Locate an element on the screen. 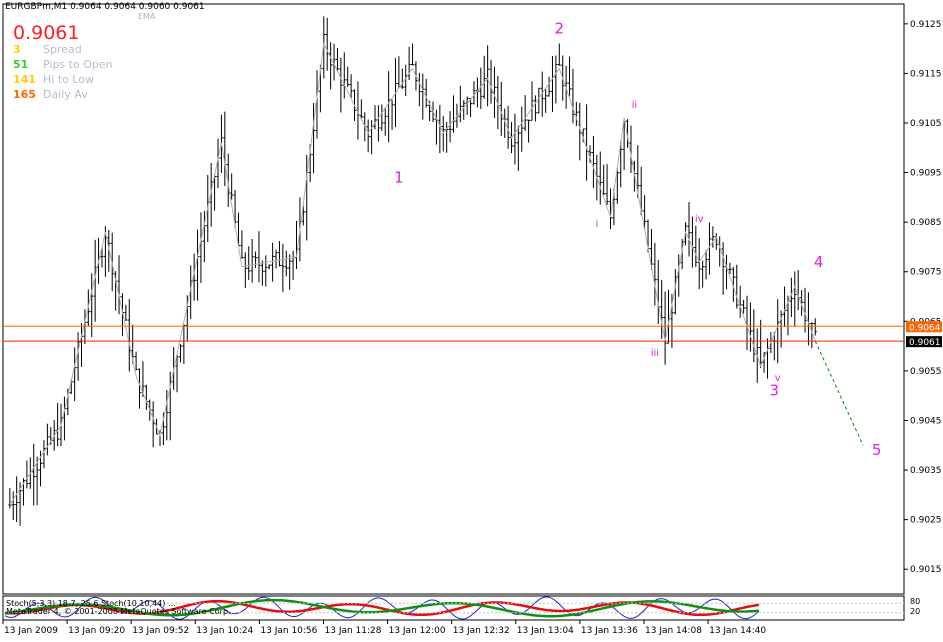 The image size is (943, 642). stat-spread-value: 3 is located at coordinates (17, 49).